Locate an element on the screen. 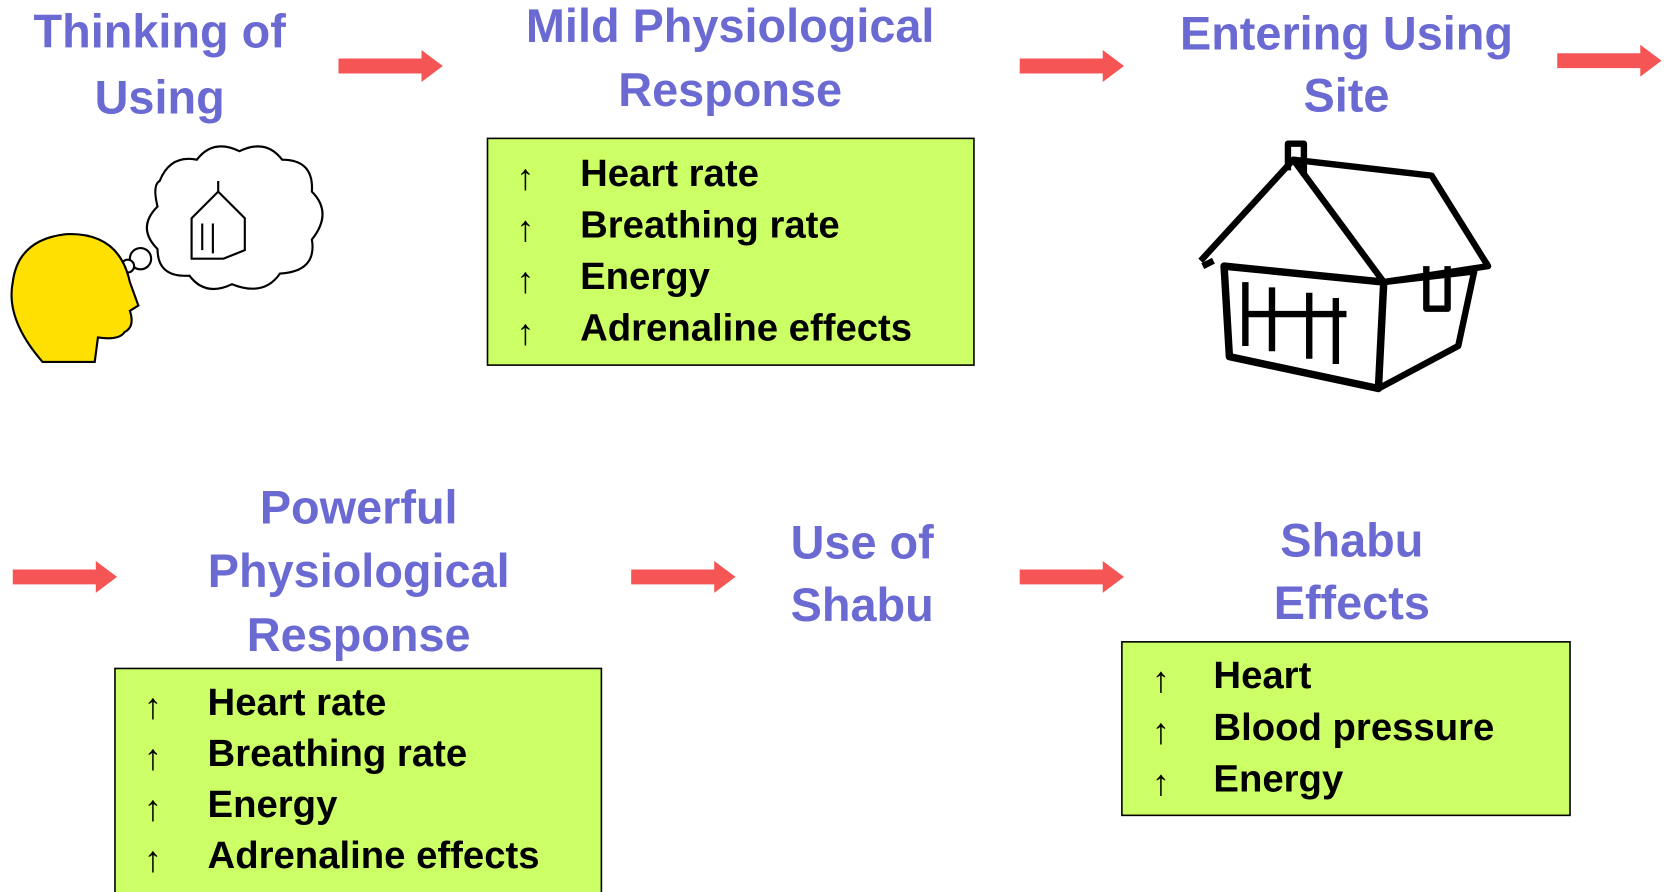 Image resolution: width=1669 pixels, height=892 pixels. effect-item: Blood pressure is located at coordinates (1353, 727).